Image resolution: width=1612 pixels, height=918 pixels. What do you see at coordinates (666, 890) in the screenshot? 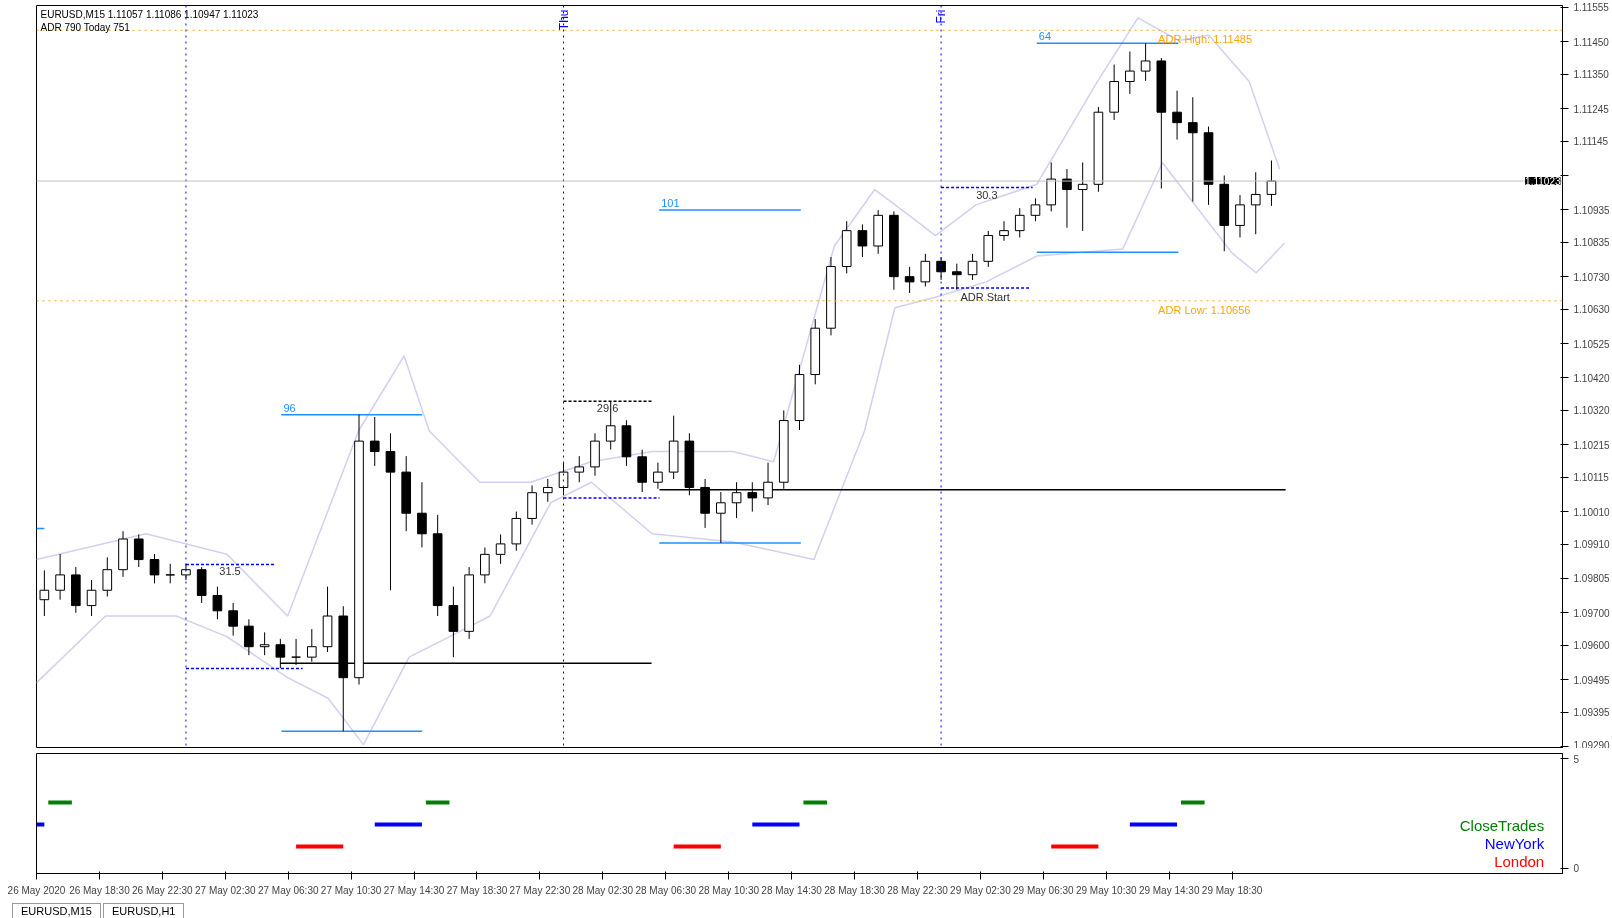
I see `x-tick-label: 28 May 06:30` at bounding box center [666, 890].